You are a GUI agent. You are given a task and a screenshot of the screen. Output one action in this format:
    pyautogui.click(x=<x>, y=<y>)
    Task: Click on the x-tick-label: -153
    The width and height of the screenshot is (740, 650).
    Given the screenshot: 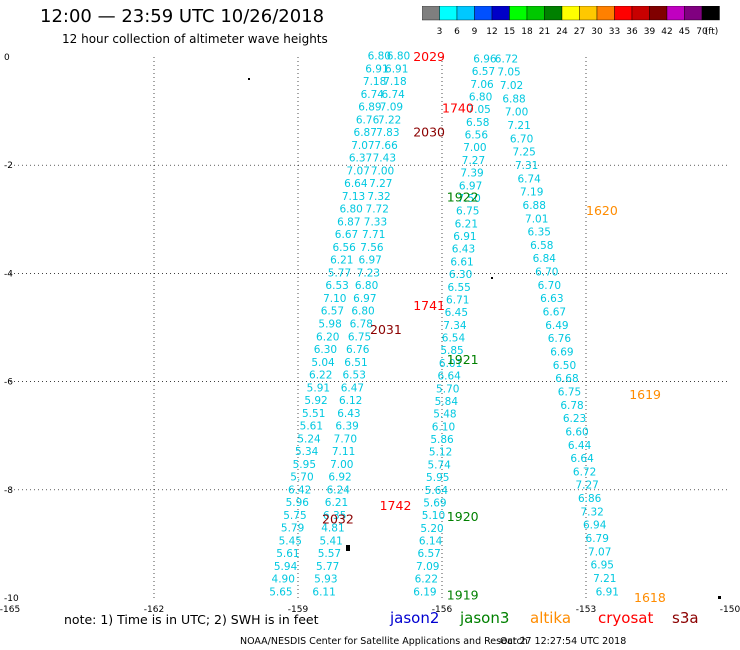 What is the action you would take?
    pyautogui.click(x=586, y=610)
    